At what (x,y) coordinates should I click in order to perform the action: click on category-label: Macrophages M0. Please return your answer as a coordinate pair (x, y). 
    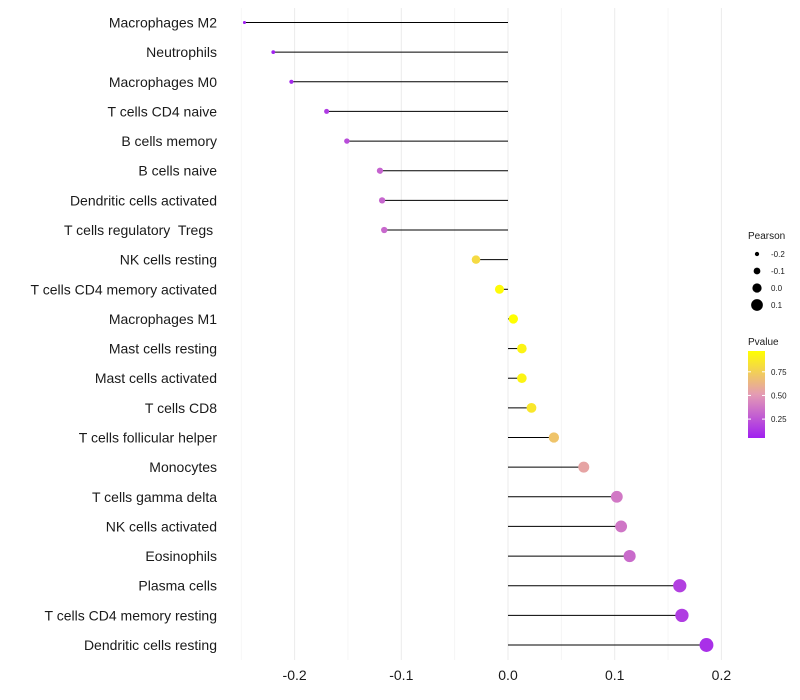
    Looking at the image, I should click on (163, 82).